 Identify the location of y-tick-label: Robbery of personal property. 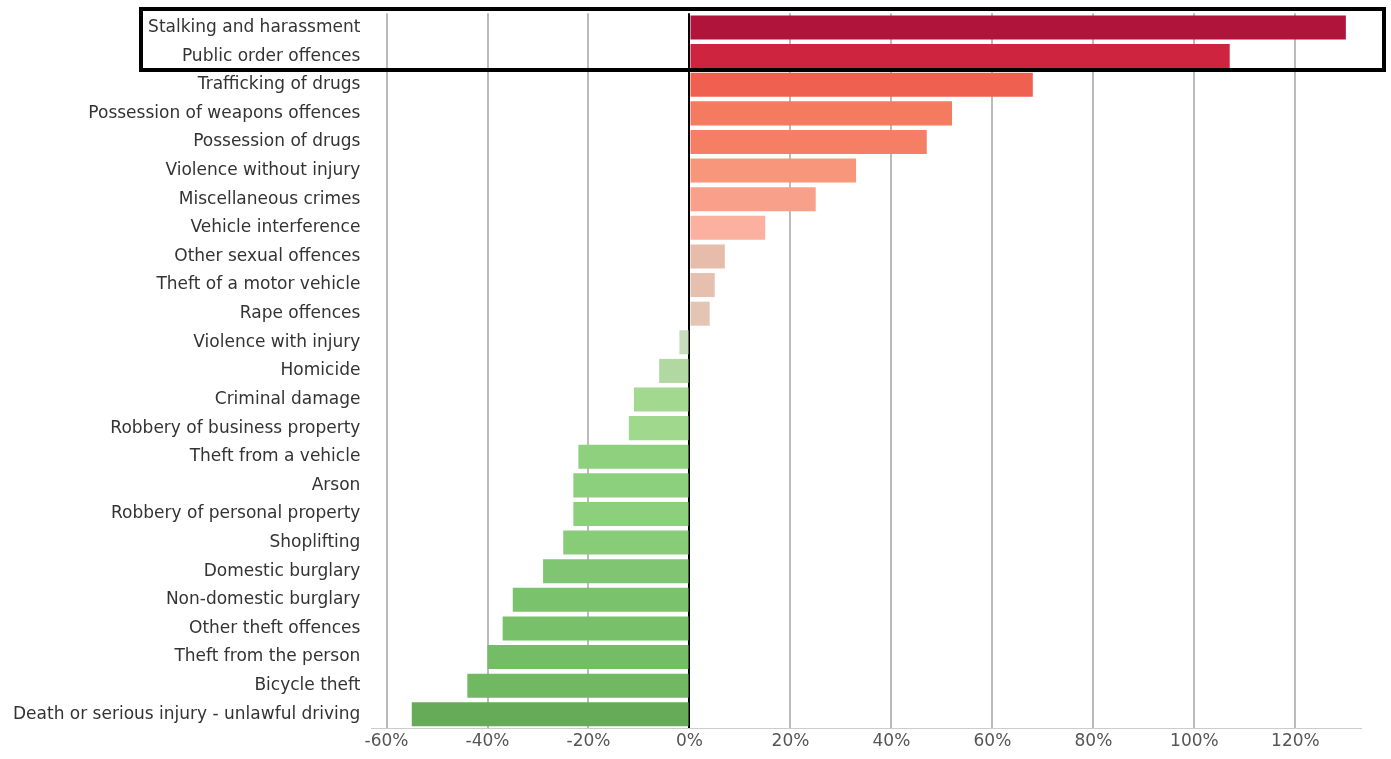
(236, 512).